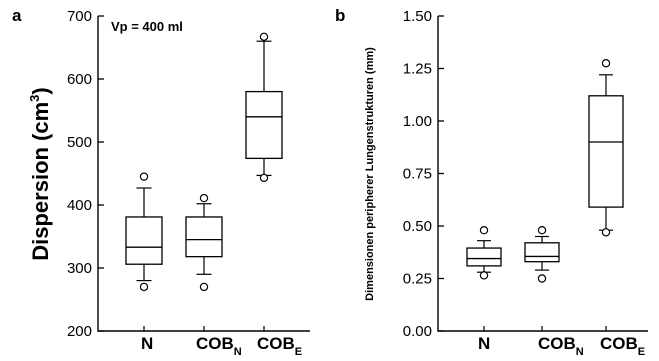 The width and height of the screenshot is (659, 361). I want to click on panel-a-category-label: COBE, so click(279, 346).